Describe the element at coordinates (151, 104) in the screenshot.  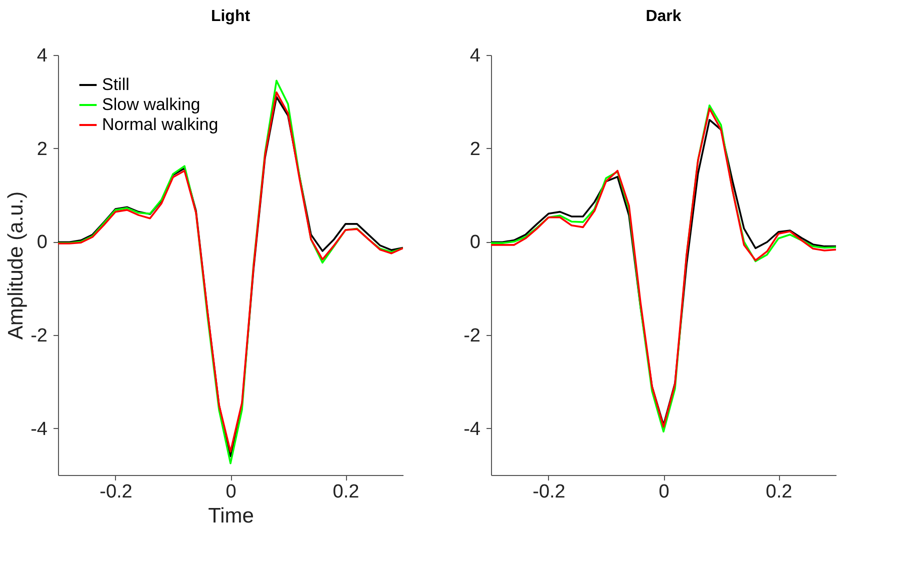
I see `legend-label: Slow walking` at that location.